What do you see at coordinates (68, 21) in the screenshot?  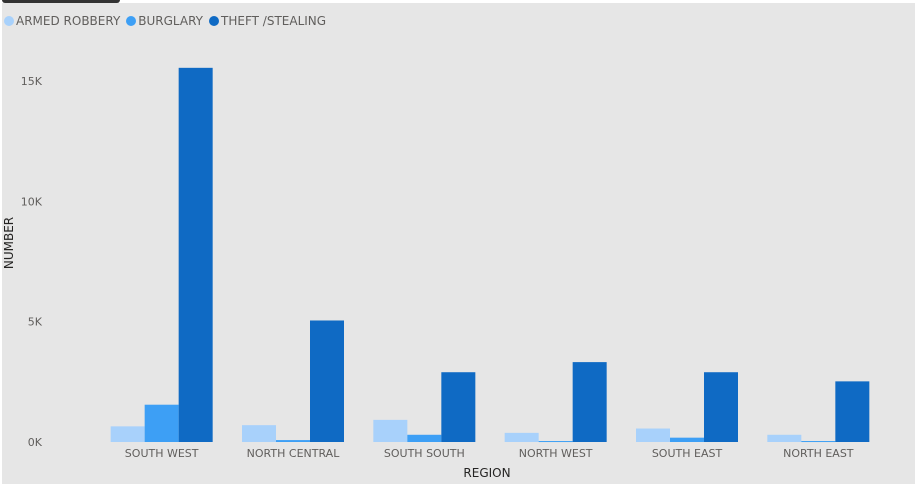 I see `legend-label-armed-robbery: ARMED ROBBERY` at bounding box center [68, 21].